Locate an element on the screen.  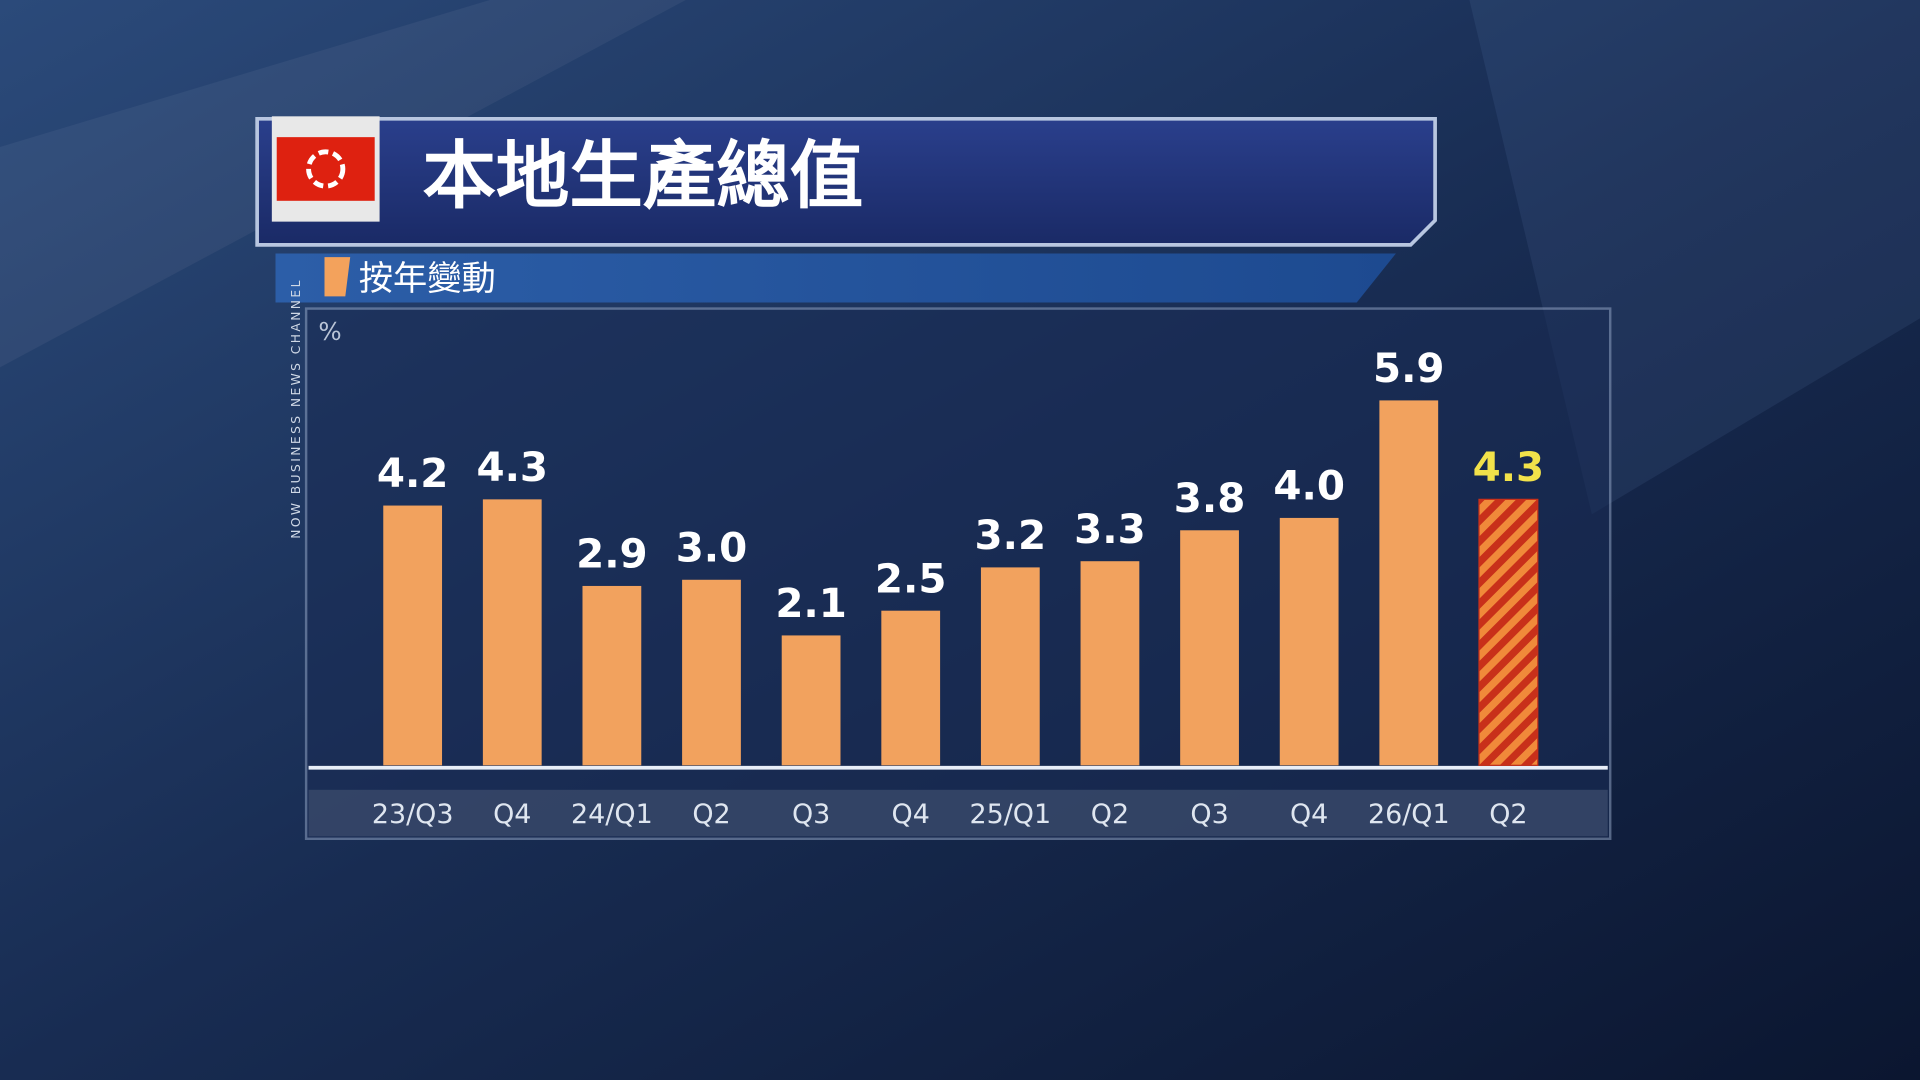
channel-label: NOW BUSINESS NEWS CHANNEL is located at coordinates (296, 408).